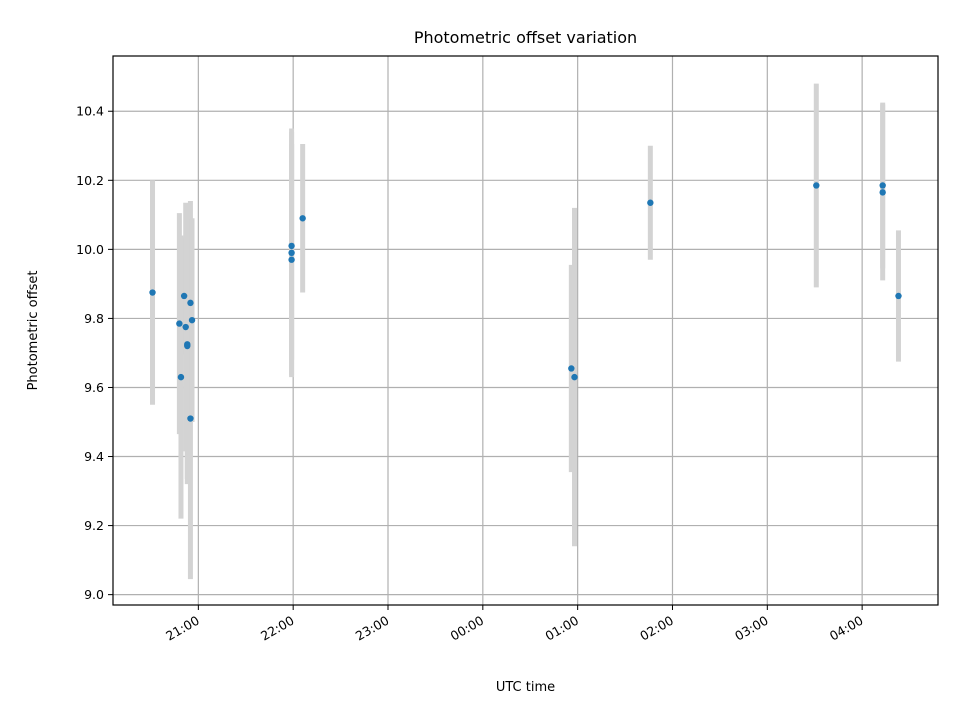  Describe the element at coordinates (94, 318) in the screenshot. I see `y-tick-label: 9.8` at that location.